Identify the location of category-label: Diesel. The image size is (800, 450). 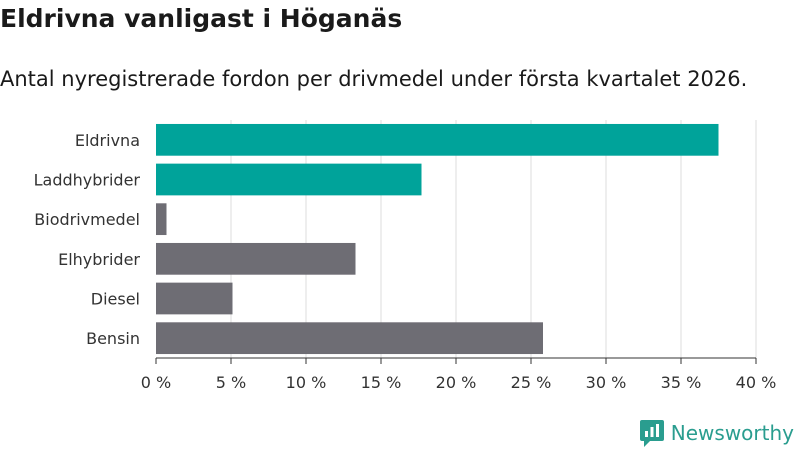
(115, 299).